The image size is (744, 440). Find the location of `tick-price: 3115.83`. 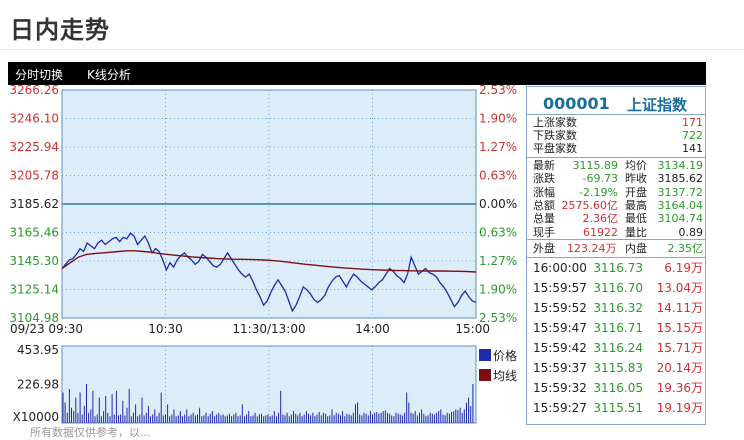

tick-price: 3115.83 is located at coordinates (618, 368).